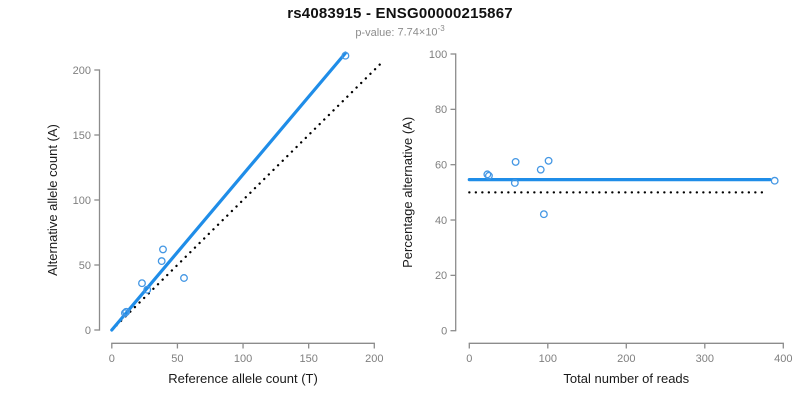  What do you see at coordinates (52, 200) in the screenshot?
I see `y-axis-title: Alternative allele count (A)` at bounding box center [52, 200].